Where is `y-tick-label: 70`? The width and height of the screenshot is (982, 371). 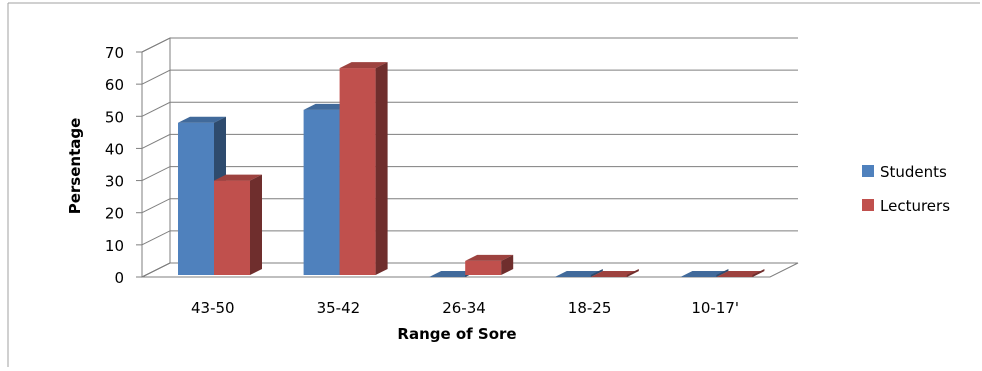 y-tick-label: 70 is located at coordinates (114, 53).